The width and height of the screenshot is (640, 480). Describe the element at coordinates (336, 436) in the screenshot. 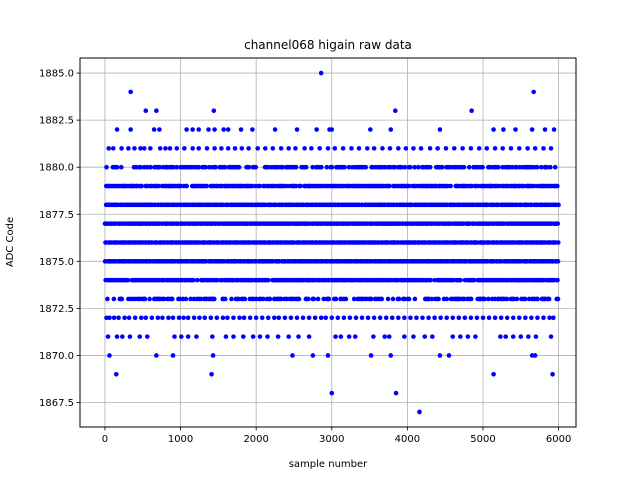

I see `x-axis-ticks: 0 1000 2000 3000 4000 5000 6000` at that location.